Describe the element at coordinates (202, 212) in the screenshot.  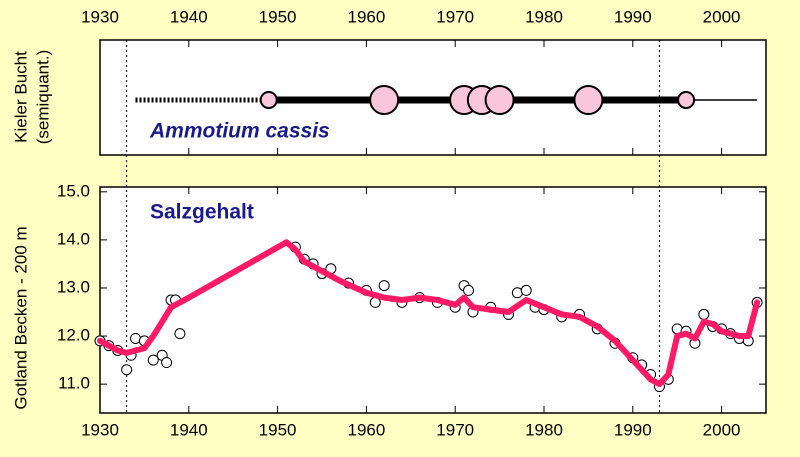
I see `salinity-label: Salzgehalt` at that location.